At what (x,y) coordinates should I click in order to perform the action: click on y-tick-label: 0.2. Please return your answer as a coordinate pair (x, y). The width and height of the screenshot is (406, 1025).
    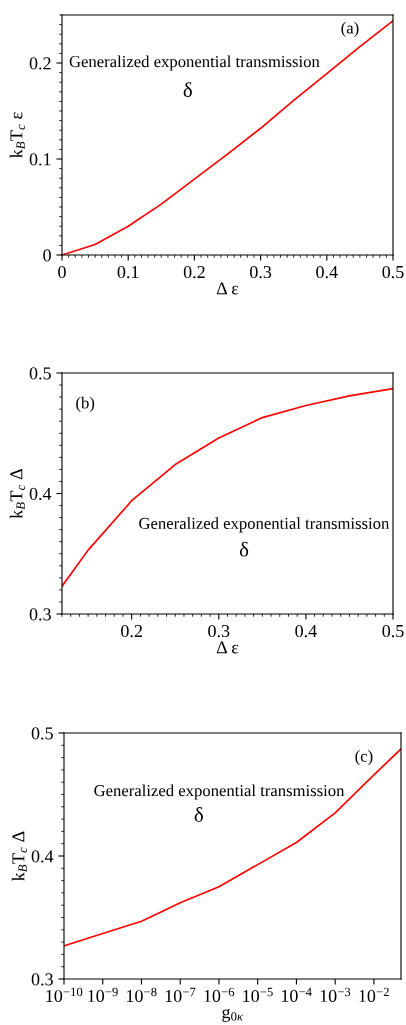
    Looking at the image, I should click on (40, 63).